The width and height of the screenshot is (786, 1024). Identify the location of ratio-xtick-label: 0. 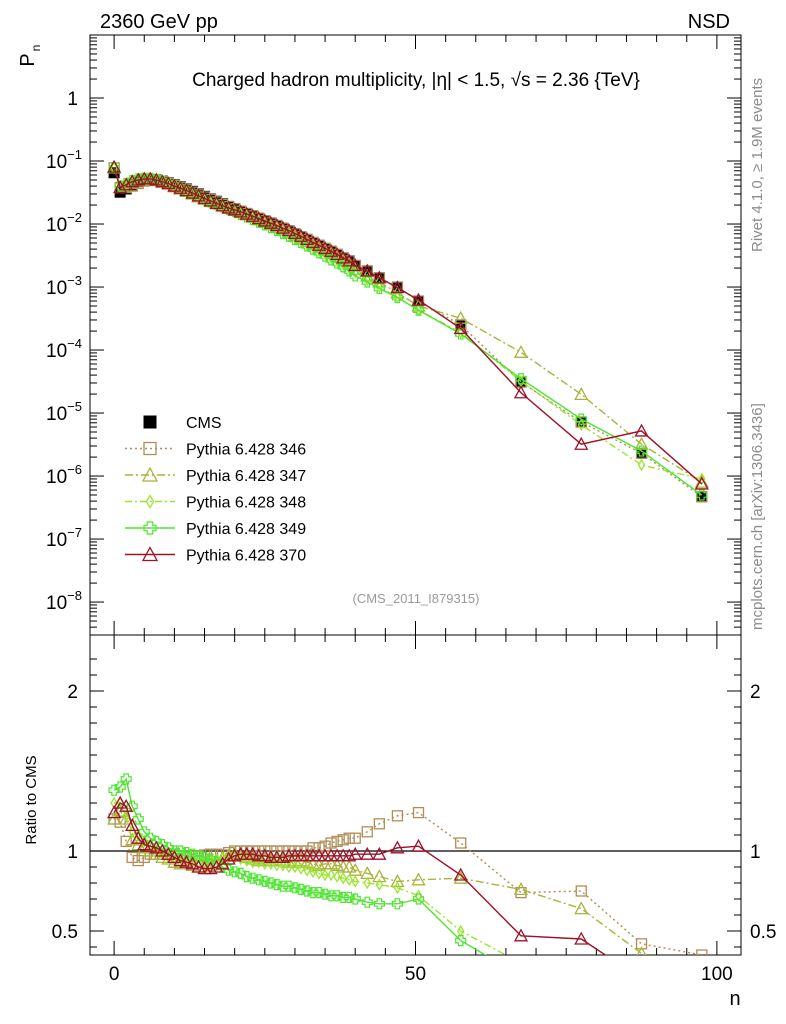
(114, 974).